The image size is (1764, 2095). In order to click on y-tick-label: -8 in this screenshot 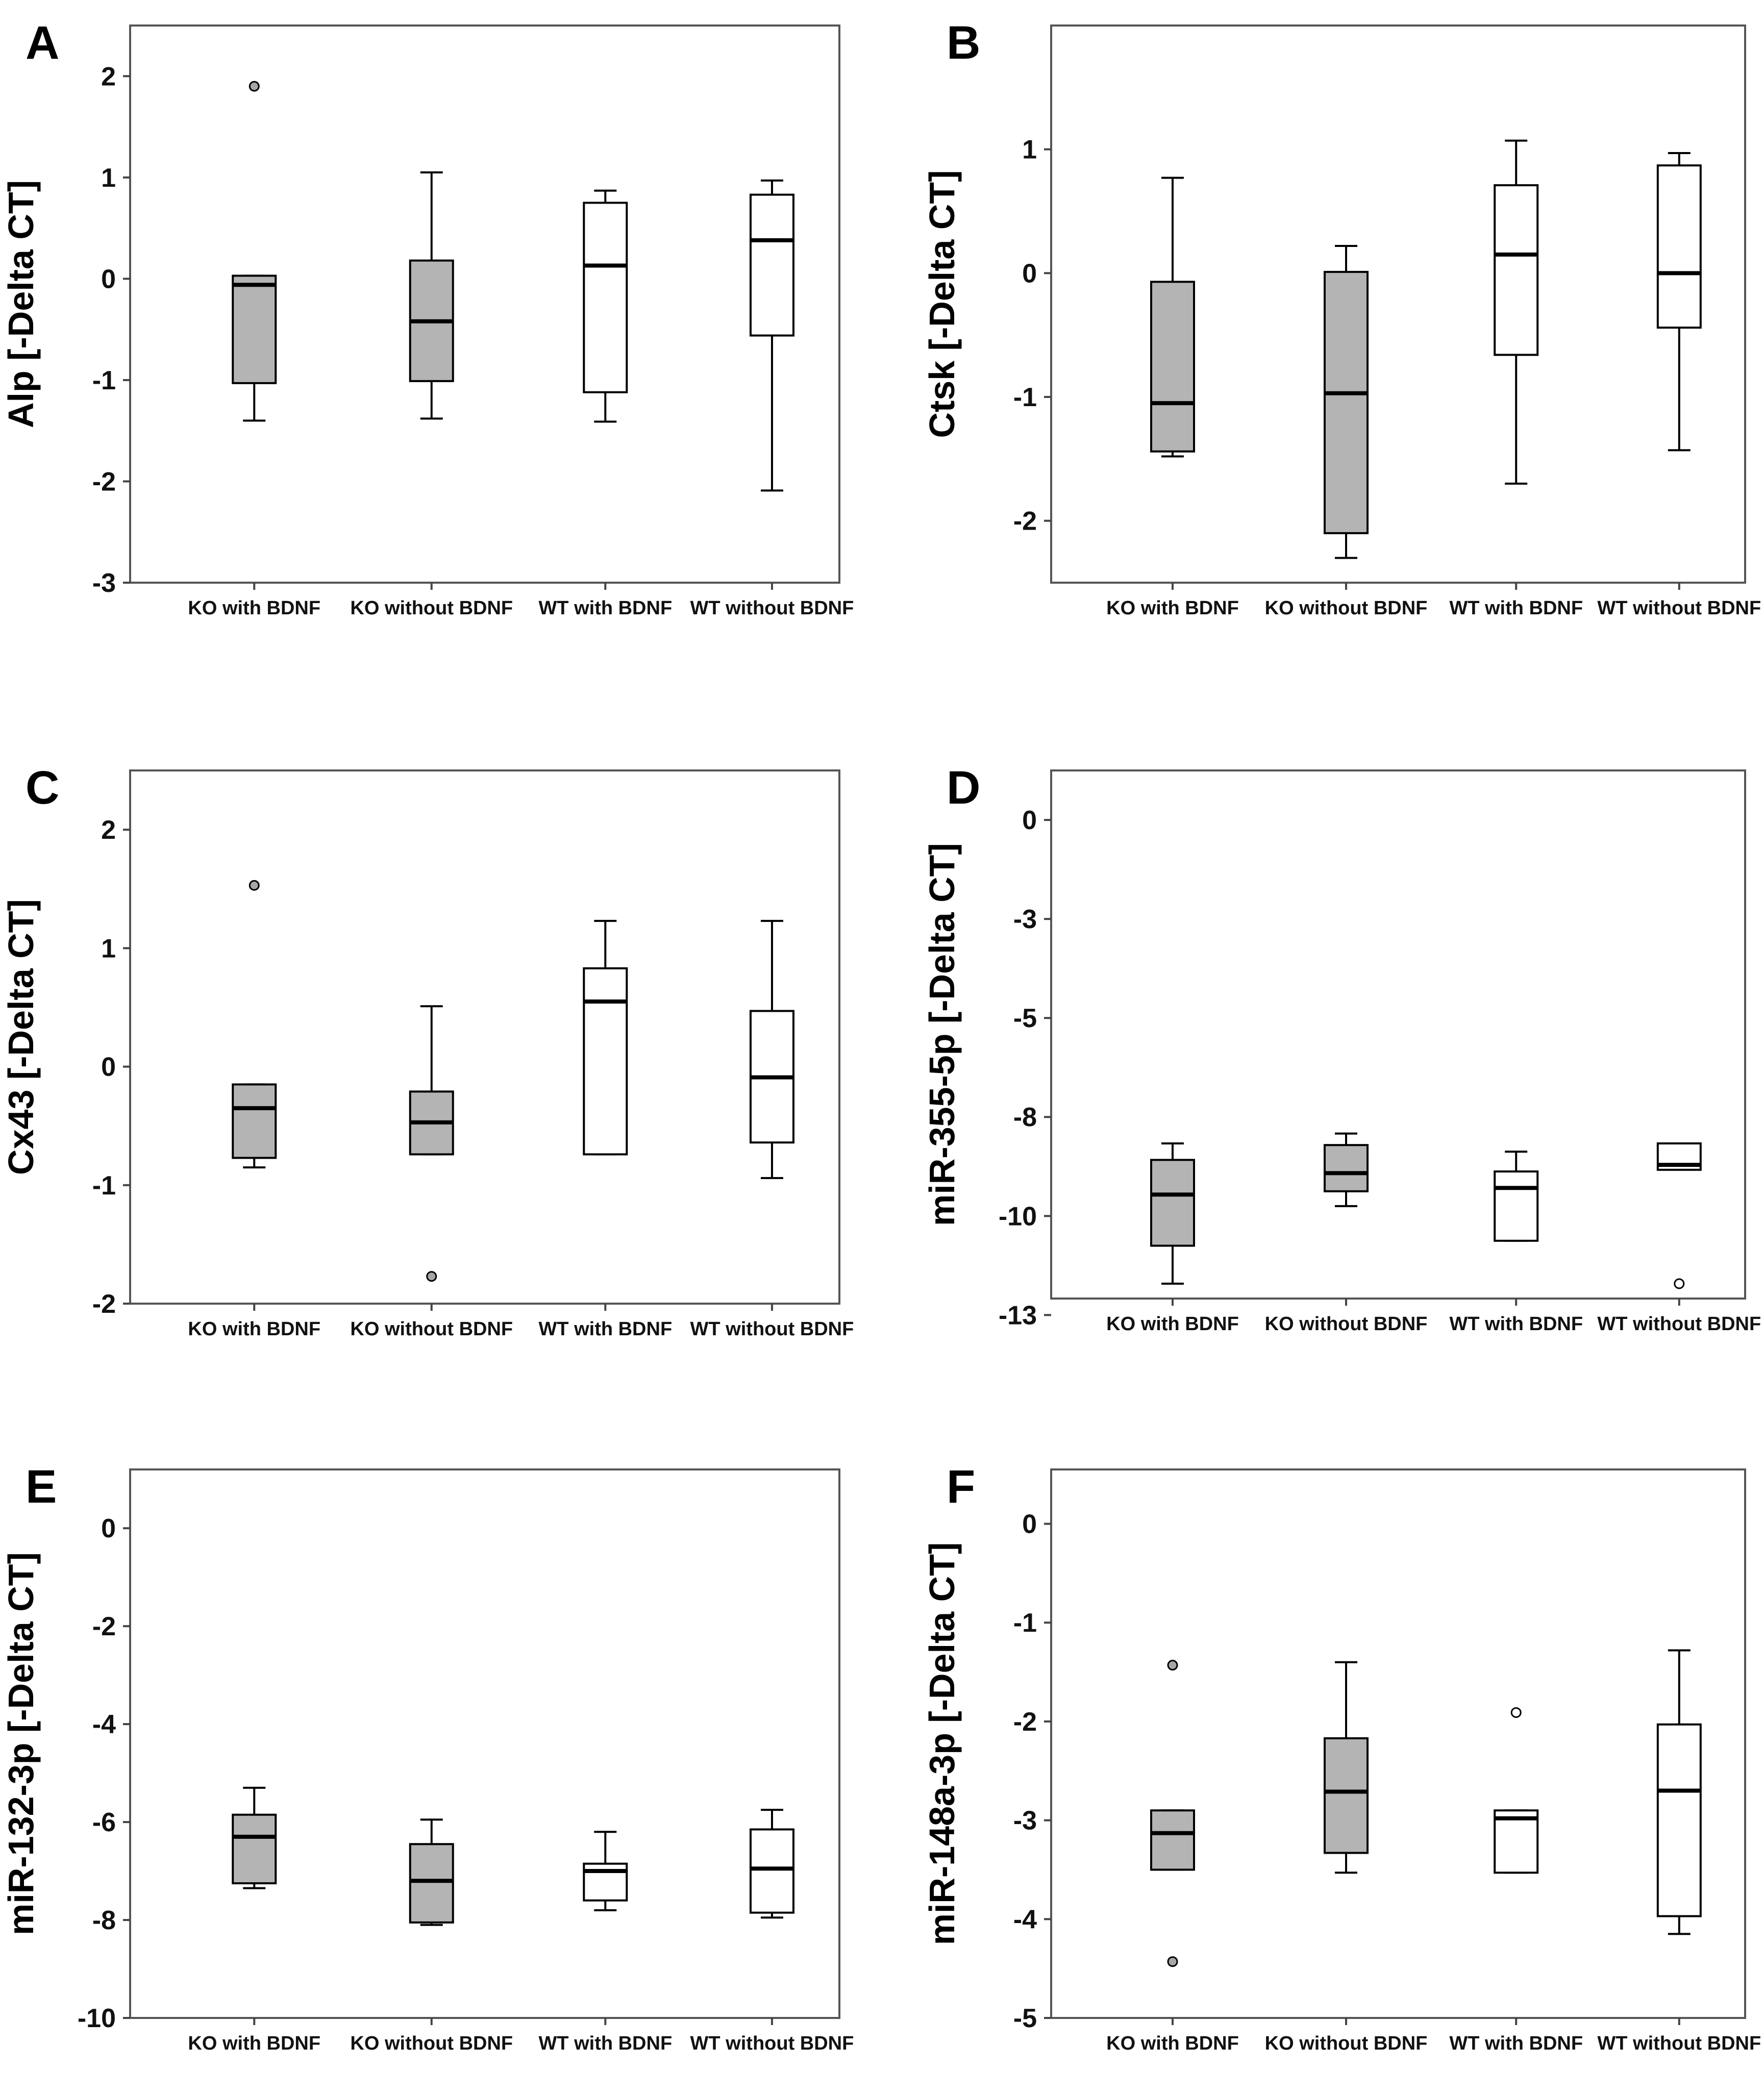, I will do `click(104, 1920)`.